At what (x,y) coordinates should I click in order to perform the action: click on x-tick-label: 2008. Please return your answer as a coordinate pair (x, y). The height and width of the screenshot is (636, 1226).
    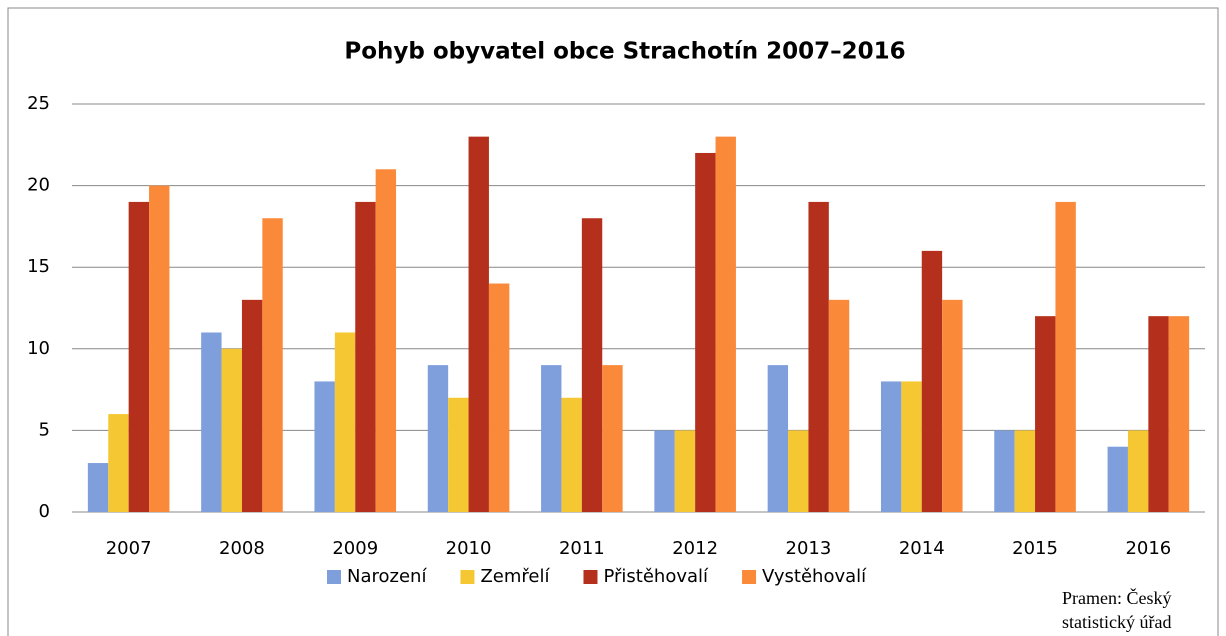
    Looking at the image, I should click on (242, 548).